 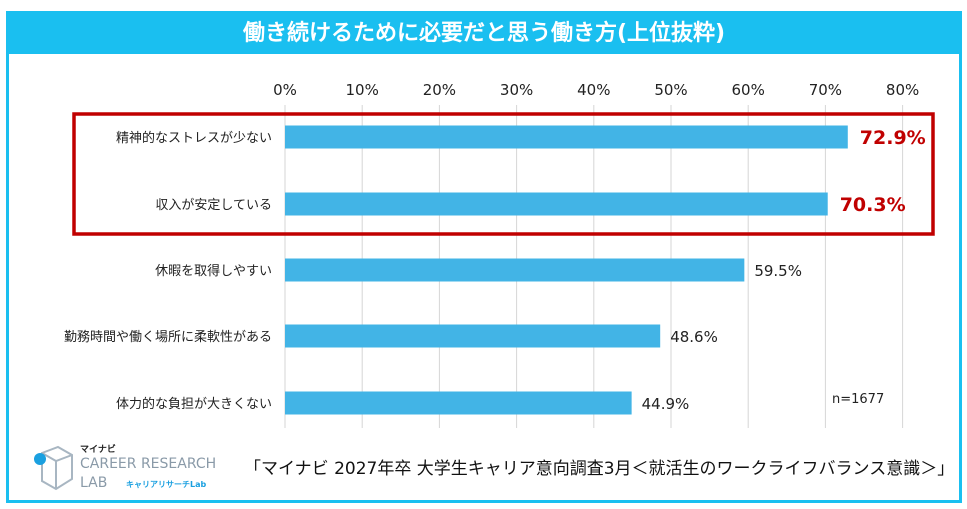 I want to click on category-label: 休暇を取得しやすい, so click(x=213, y=271).